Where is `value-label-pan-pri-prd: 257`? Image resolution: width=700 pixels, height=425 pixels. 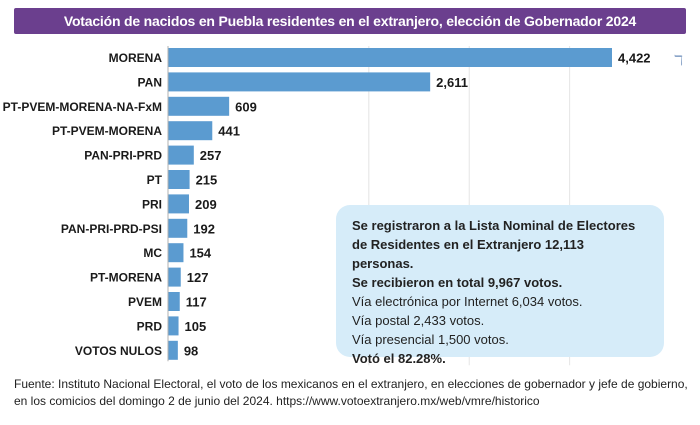
value-label-pan-pri-prd: 257 is located at coordinates (211, 155).